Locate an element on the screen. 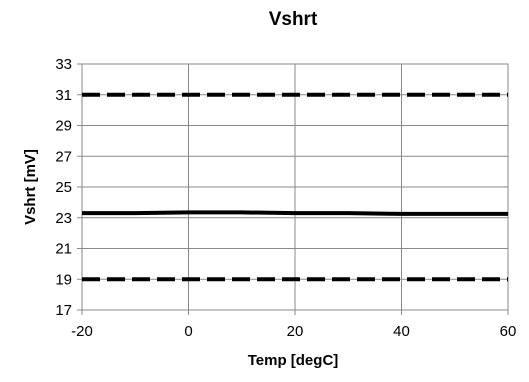 The height and width of the screenshot is (382, 529). x-tick-label: 60 is located at coordinates (508, 331).